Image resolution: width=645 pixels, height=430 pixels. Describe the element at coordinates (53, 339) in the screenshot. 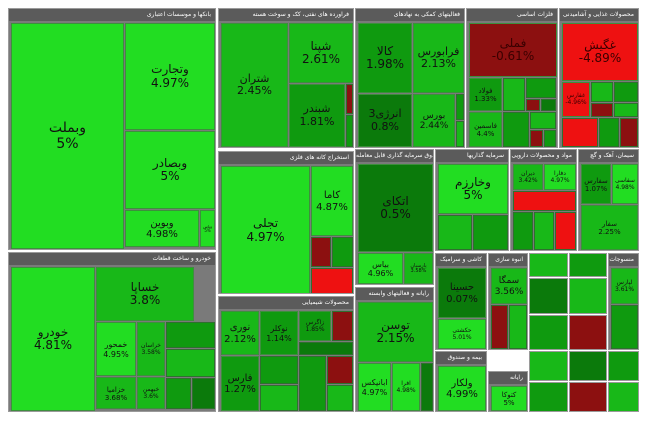

I see `stock-tile: خودرو 4.81%` at that location.